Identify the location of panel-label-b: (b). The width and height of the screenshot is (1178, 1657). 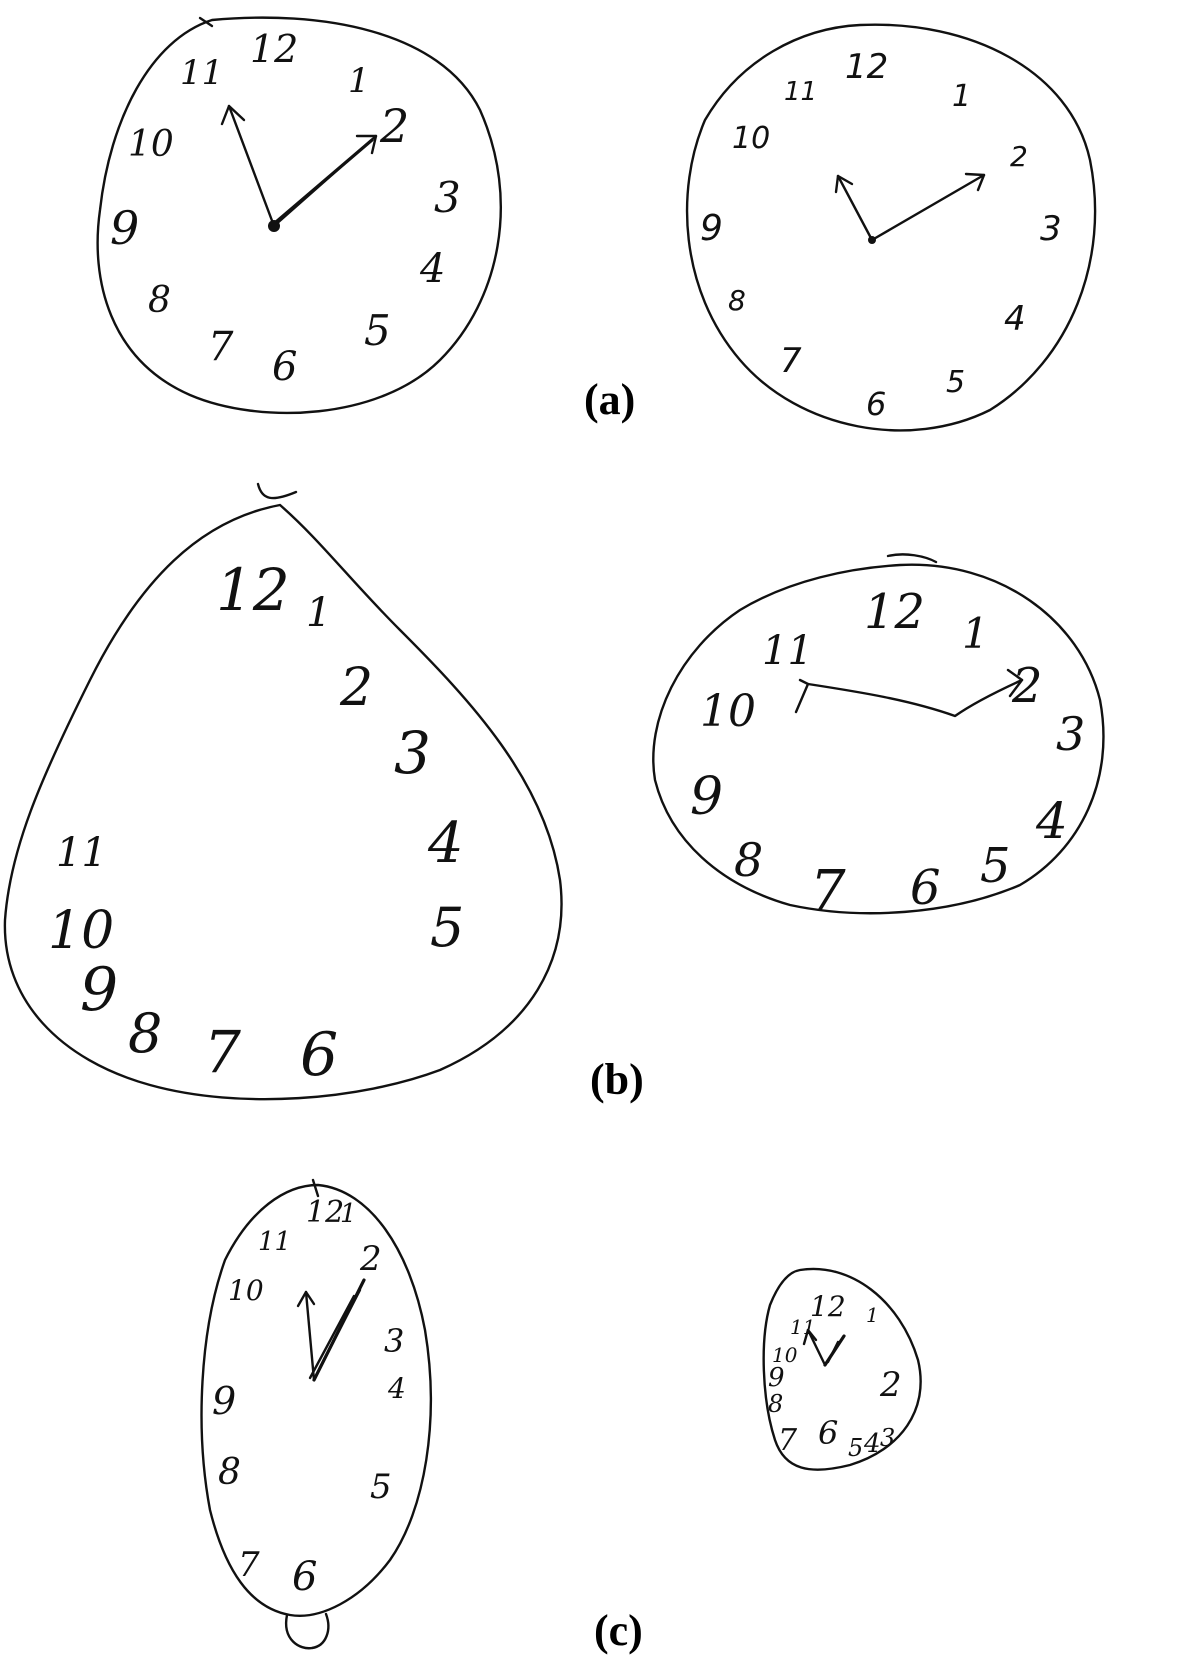
(617, 1079).